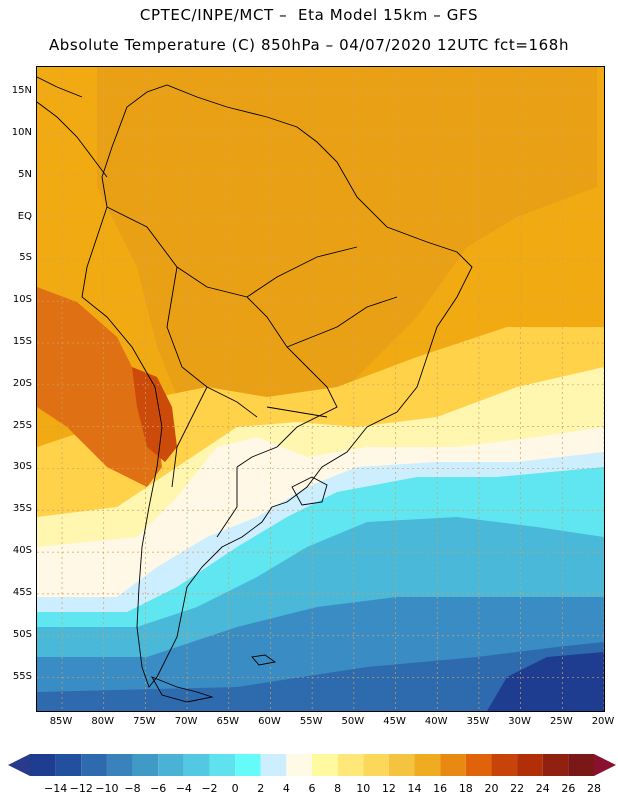 This screenshot has width=618, height=800. Describe the element at coordinates (22, 551) in the screenshot. I see `lat-label: 40S` at that location.